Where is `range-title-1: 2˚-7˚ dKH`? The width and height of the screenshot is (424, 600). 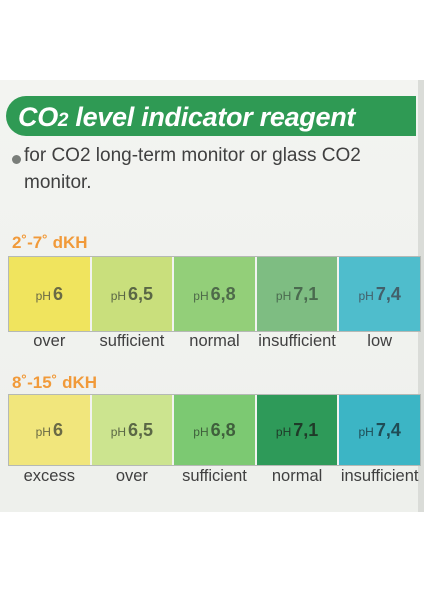 range-title-1: 2˚-7˚ dKH is located at coordinates (50, 242).